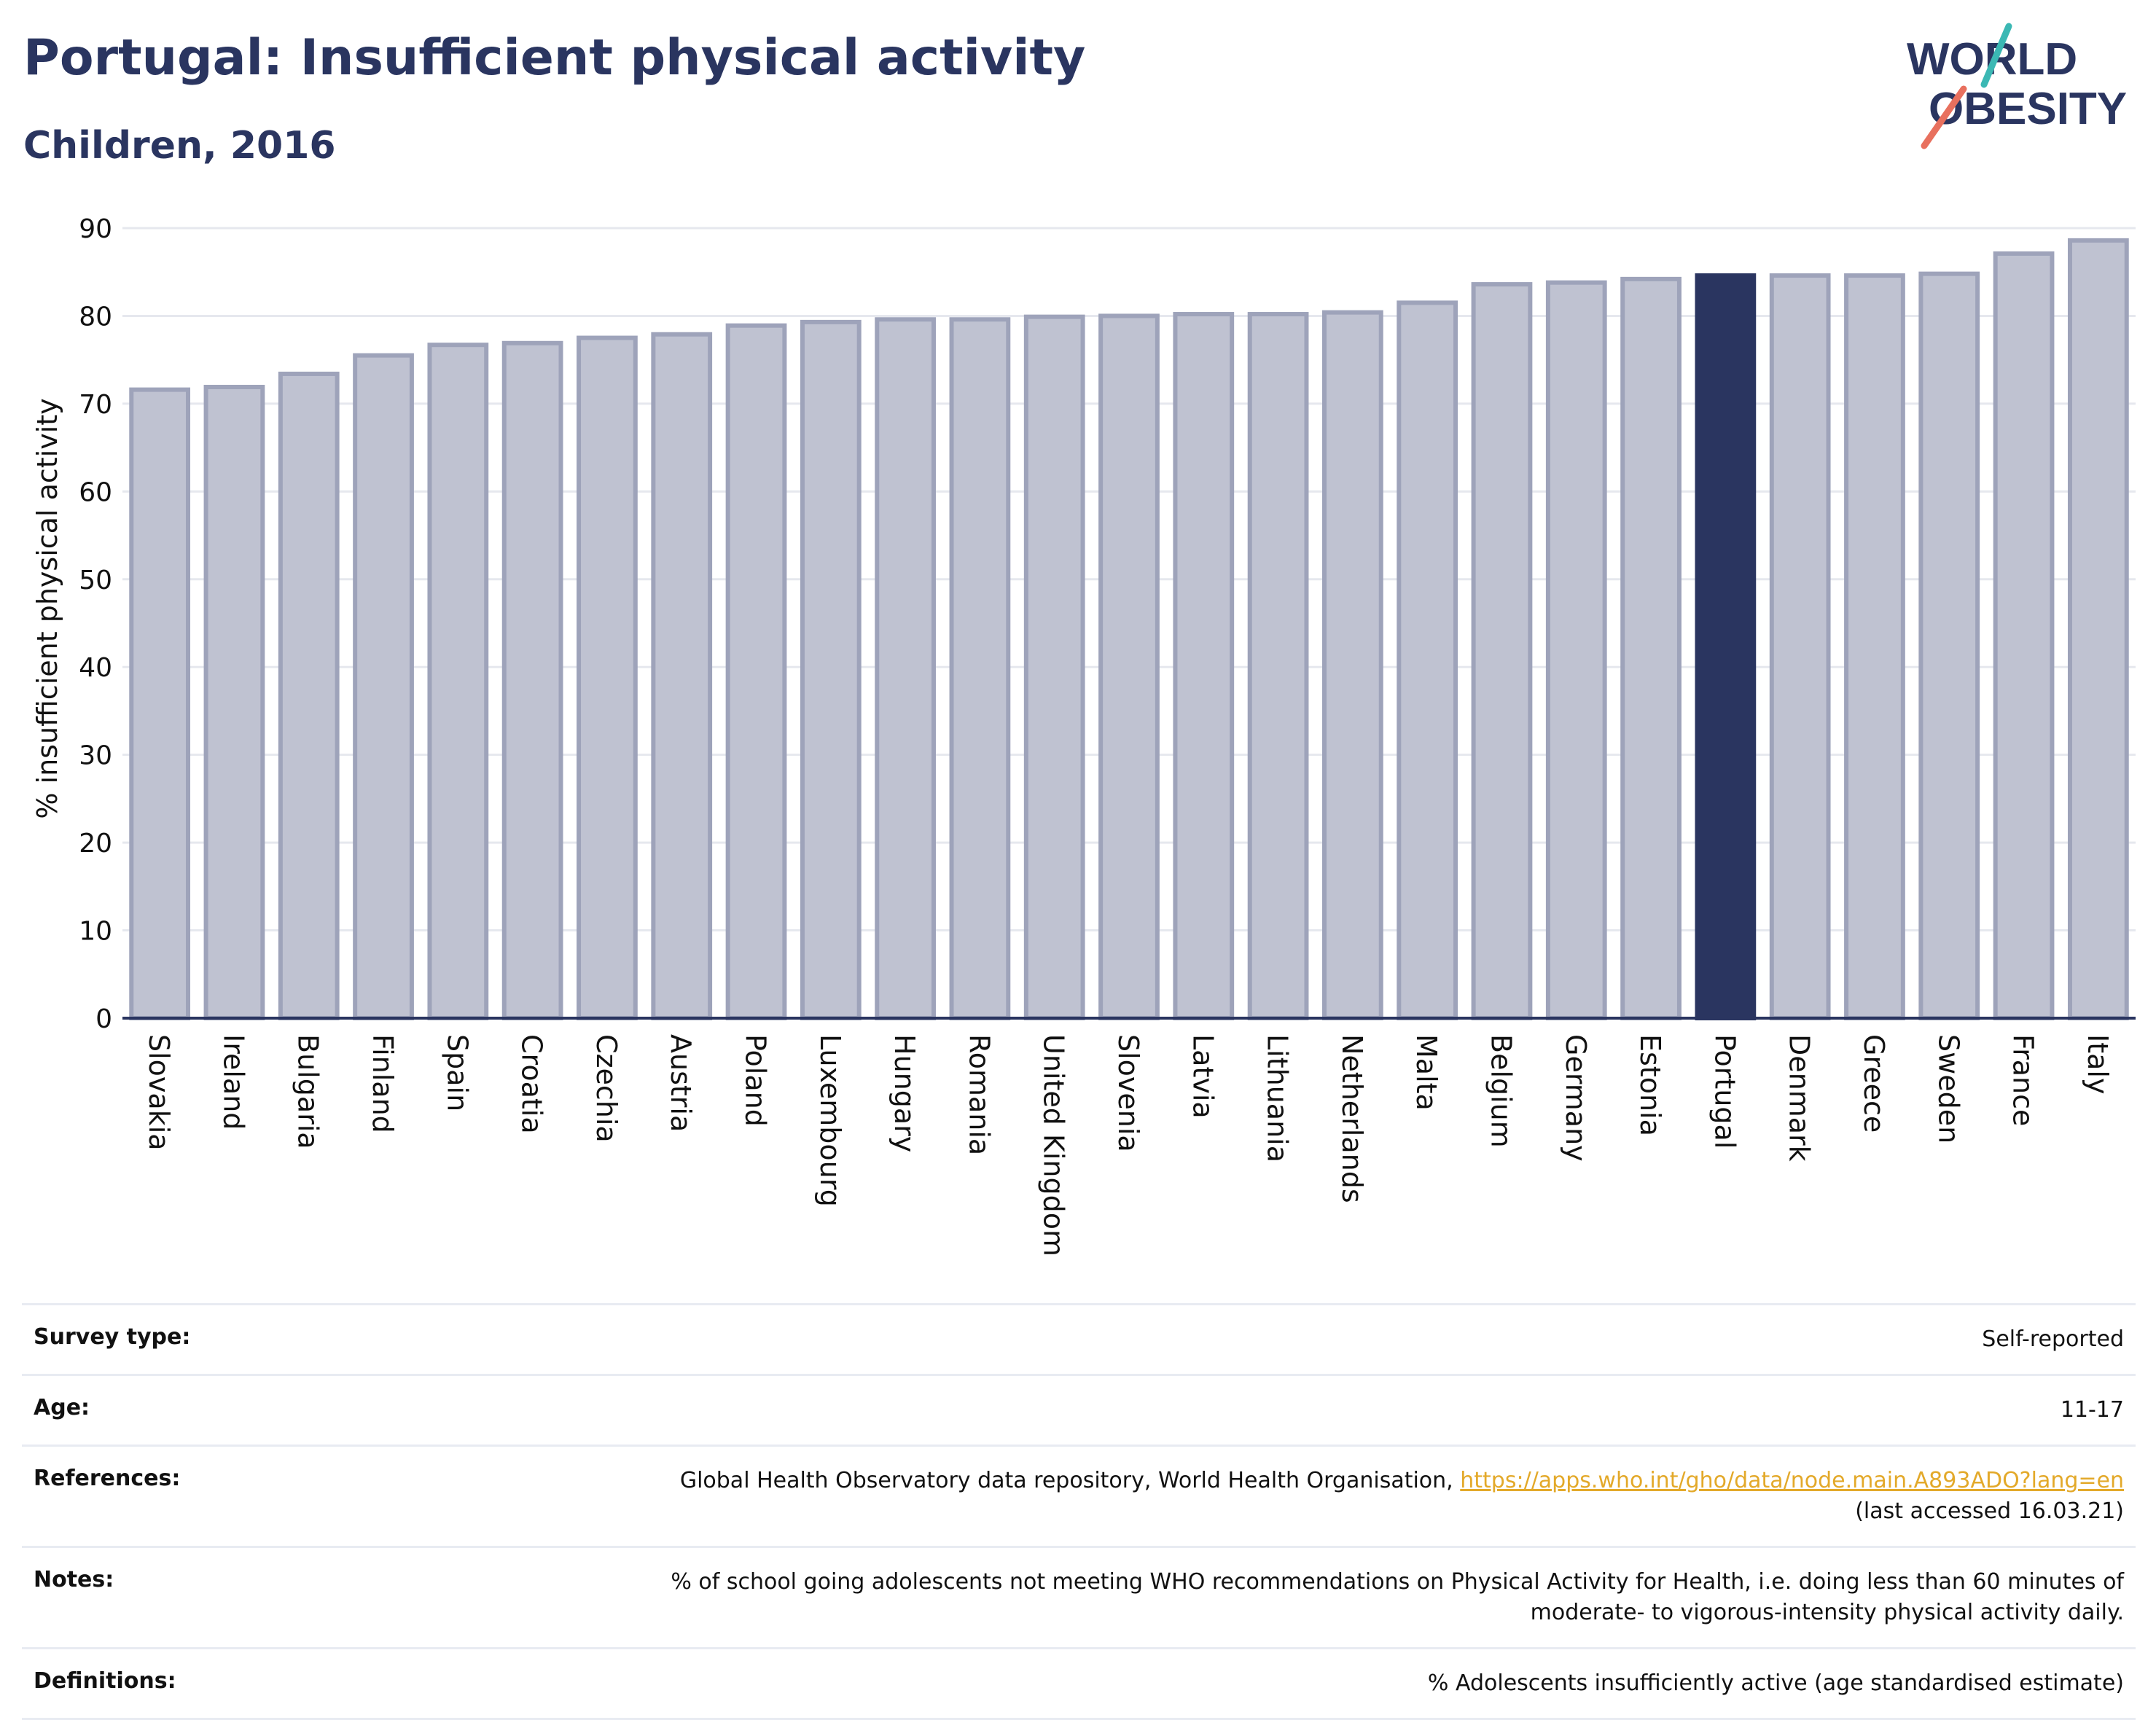 This screenshot has width=2156, height=1720. What do you see at coordinates (681, 1083) in the screenshot?
I see `x-tick-label: Austria` at bounding box center [681, 1083].